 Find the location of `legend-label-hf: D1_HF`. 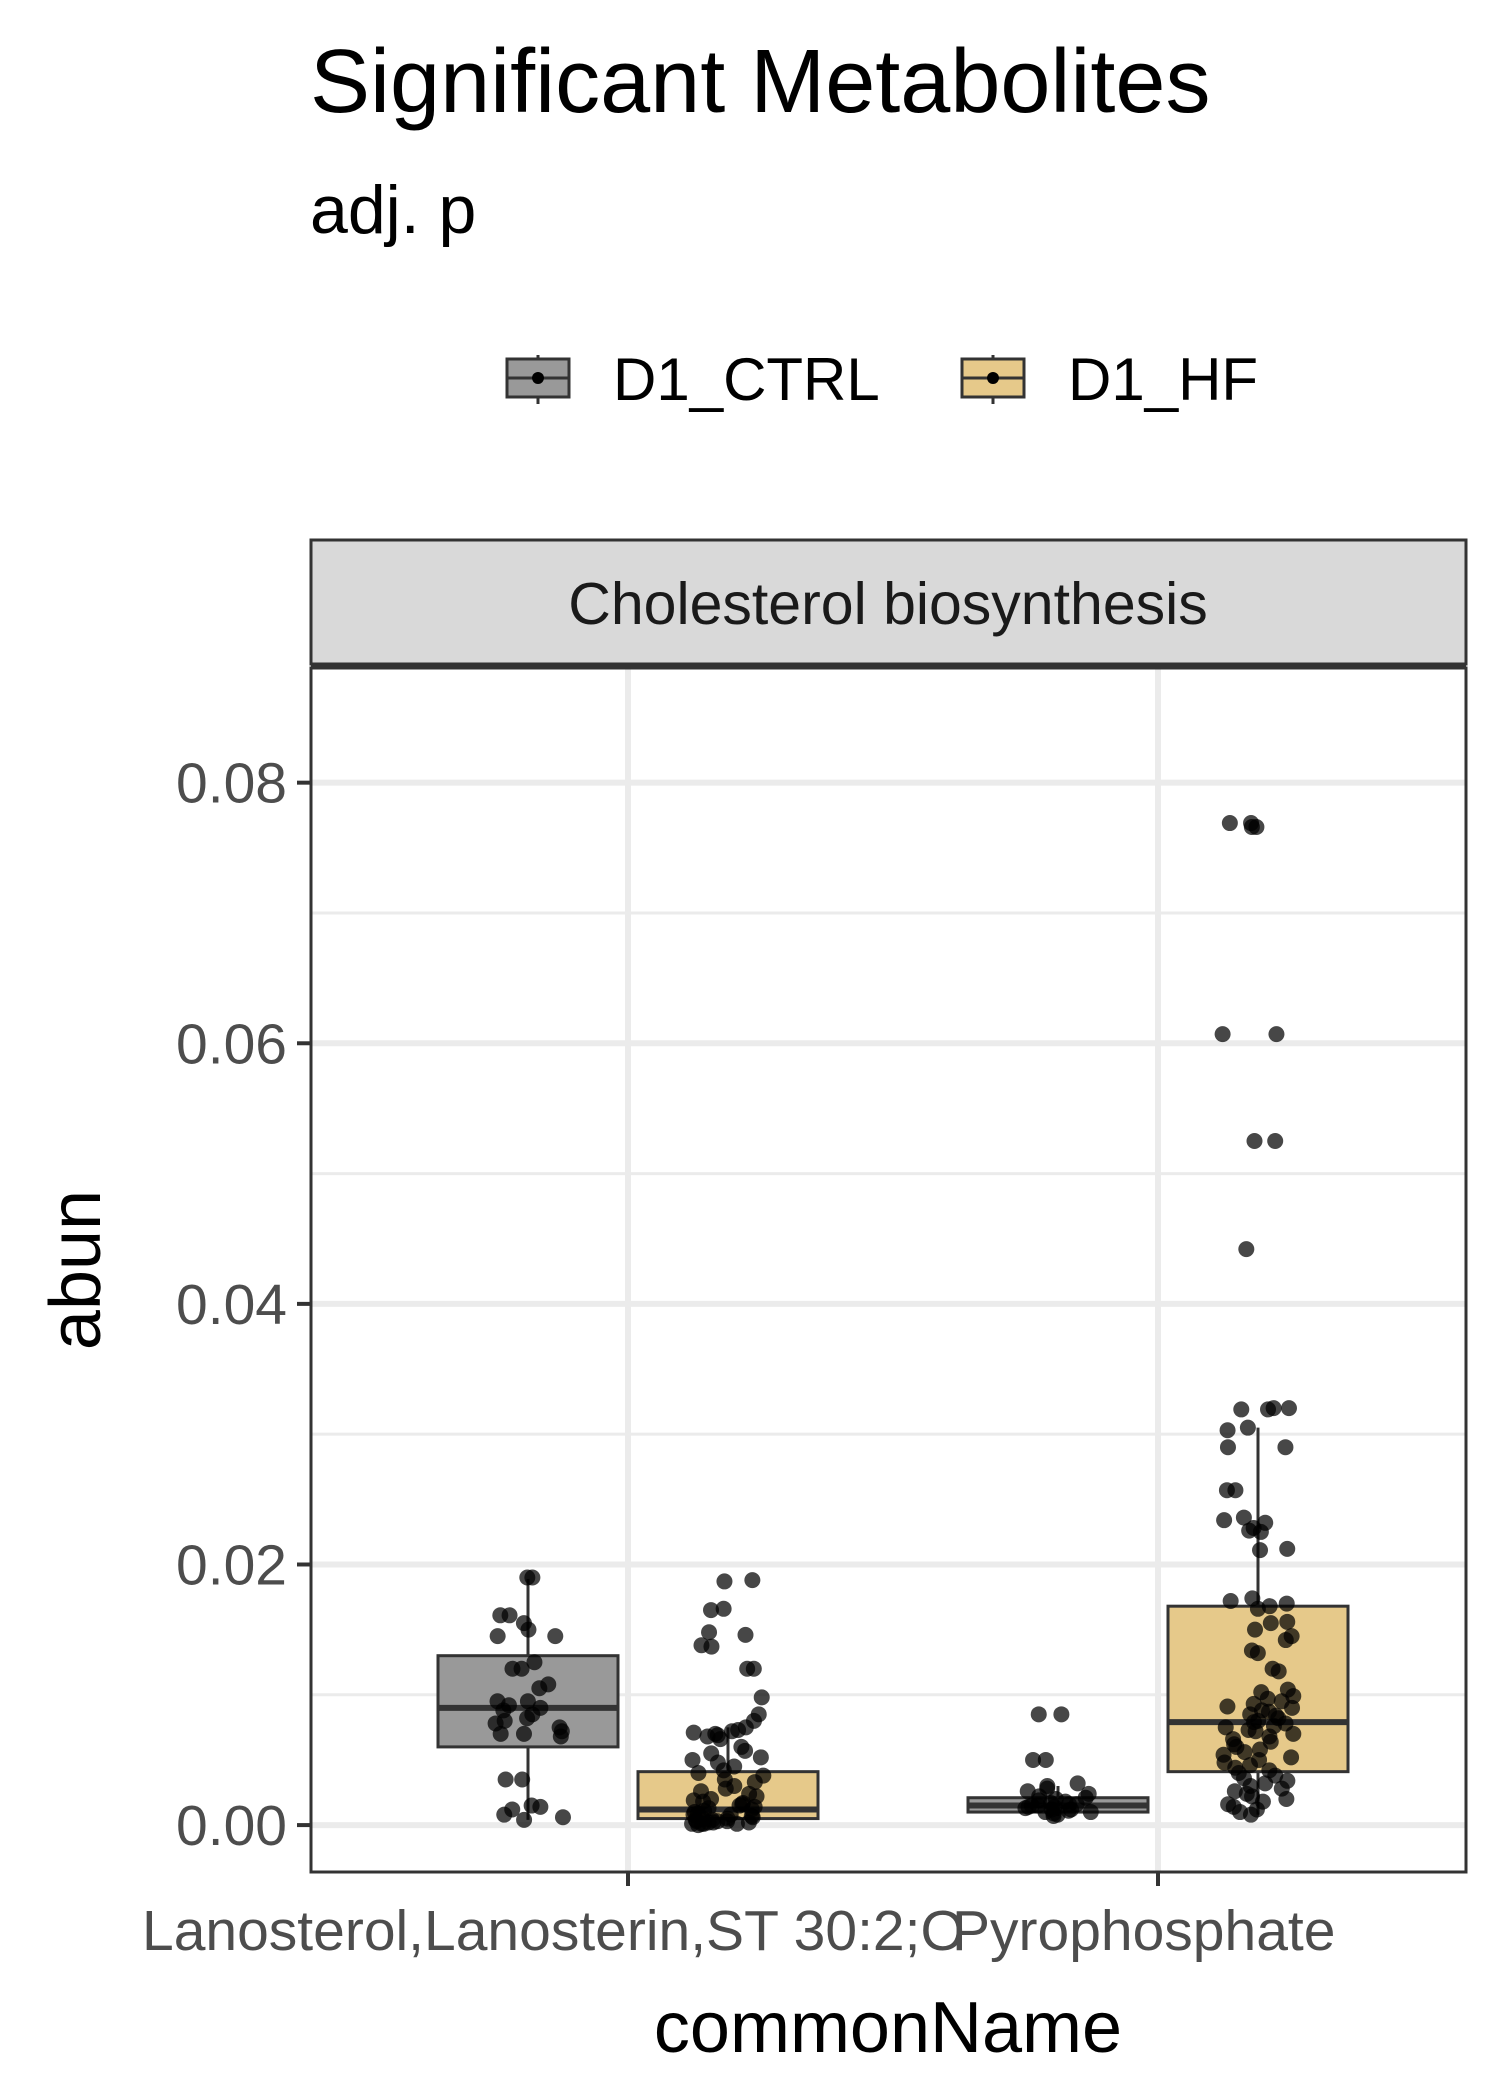

legend-label-hf: D1_HF is located at coordinates (1163, 379).